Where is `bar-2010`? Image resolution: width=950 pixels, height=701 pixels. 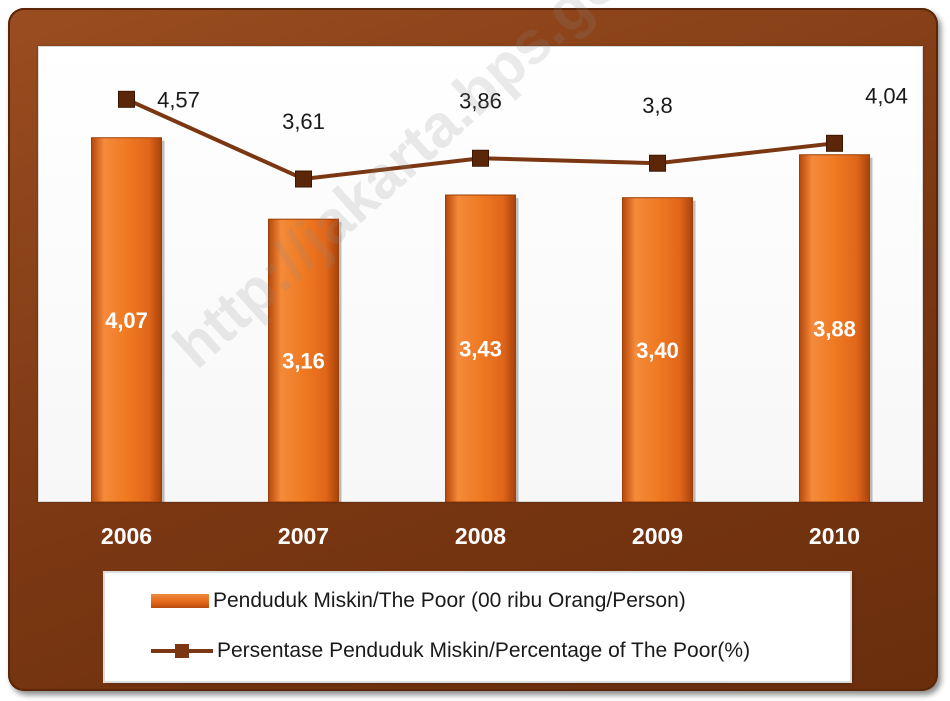 bar-2010 is located at coordinates (834, 328).